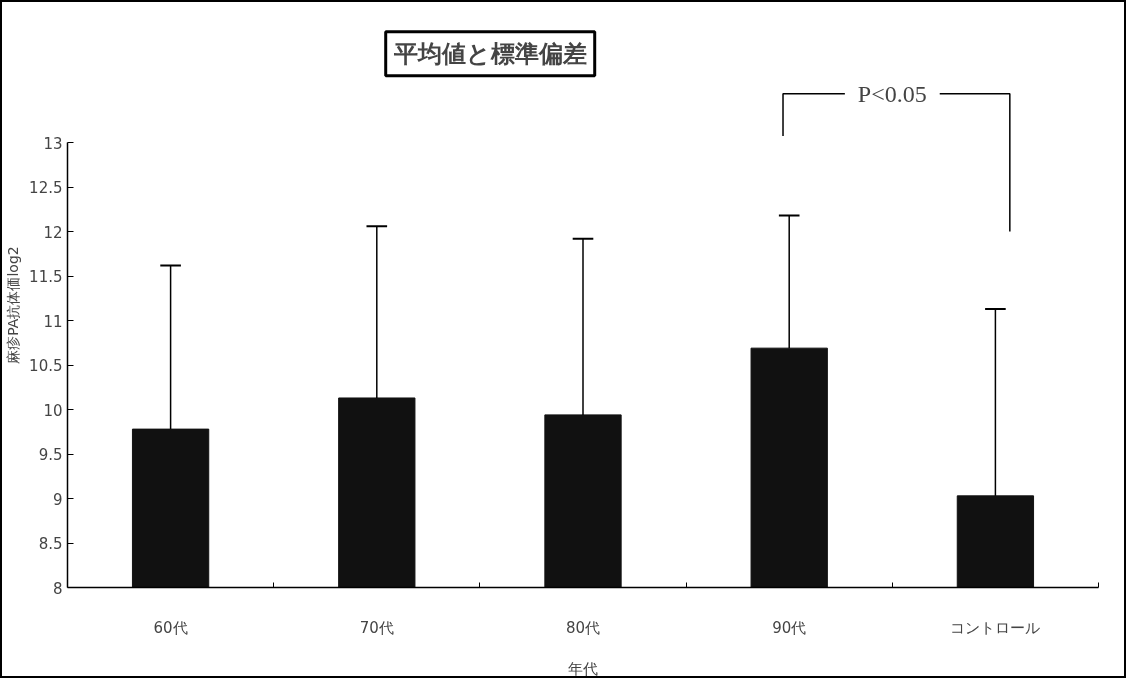 The image size is (1130, 682). I want to click on x-tick-label: 70代, so click(376, 627).